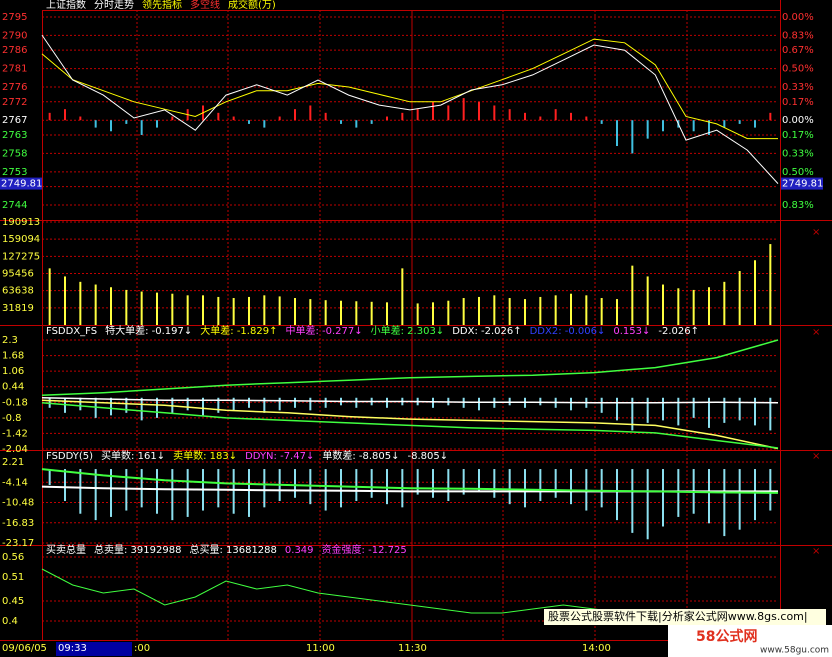 Image resolution: width=832 pixels, height=657 pixels. Describe the element at coordinates (631, 331) in the screenshot. I see `header-item: 0.153↓` at that location.